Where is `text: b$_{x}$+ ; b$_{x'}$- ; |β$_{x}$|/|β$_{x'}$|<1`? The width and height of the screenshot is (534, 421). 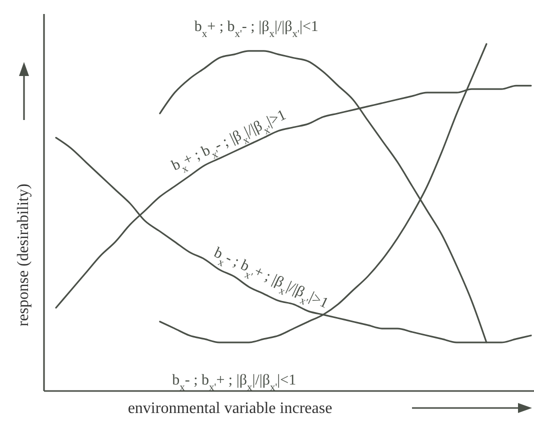
text: b$_{x}$+ ; b$_{x'}$- ; |β$_{x}$|/|β$_{x'}$|<1 is located at coordinates (256, 29).